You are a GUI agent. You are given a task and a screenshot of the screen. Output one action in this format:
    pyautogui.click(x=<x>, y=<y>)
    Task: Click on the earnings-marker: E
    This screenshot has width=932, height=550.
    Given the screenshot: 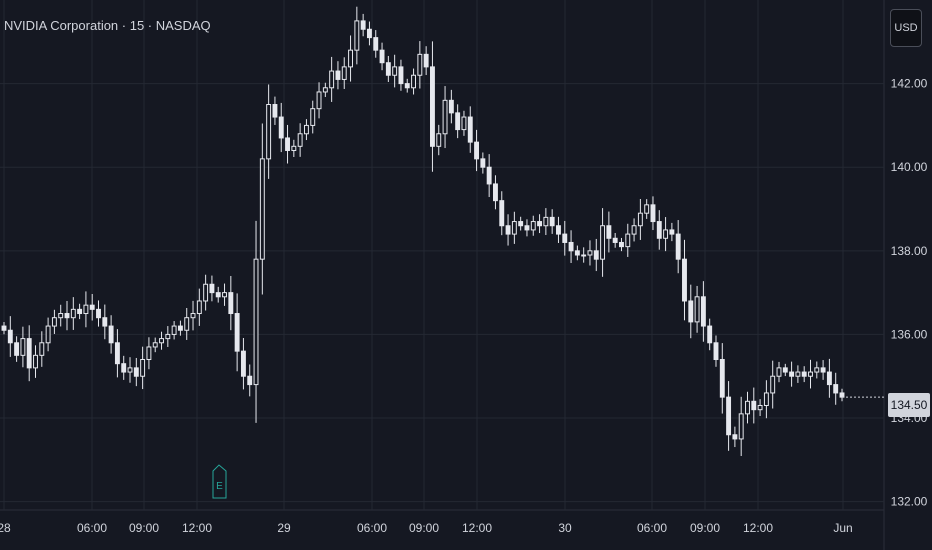 What is the action you would take?
    pyautogui.click(x=219, y=481)
    